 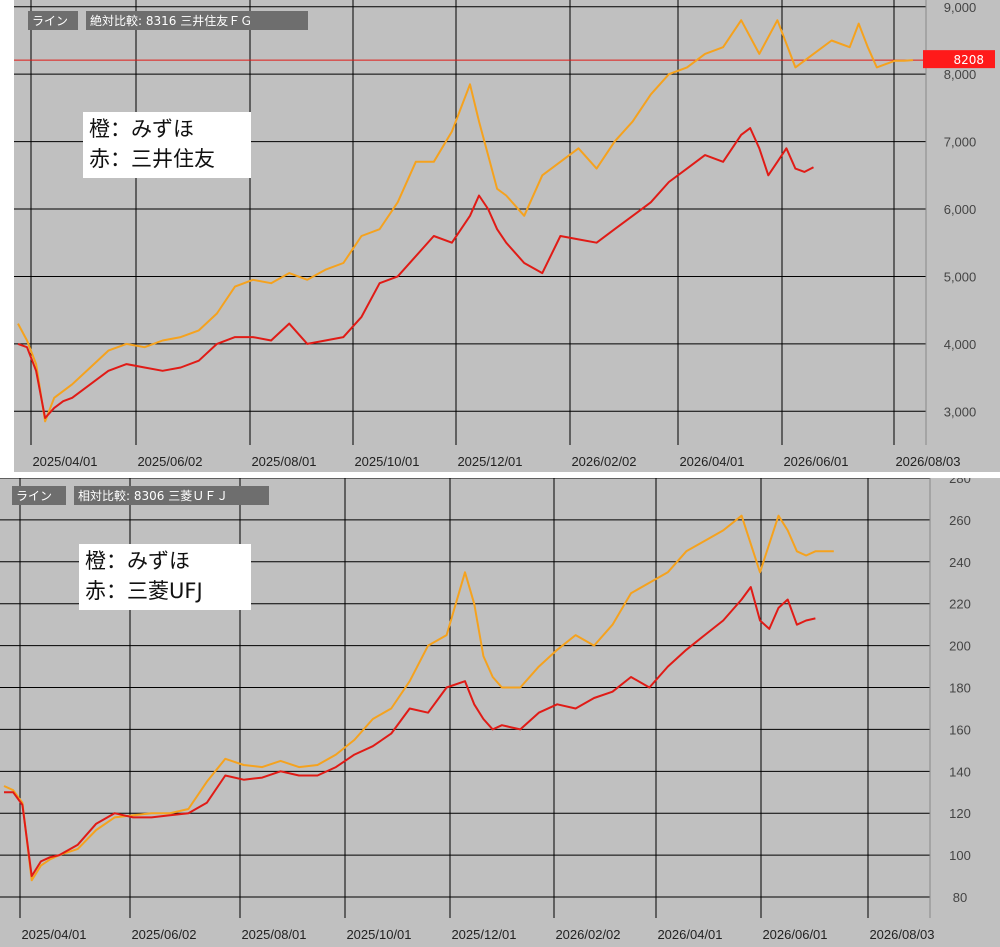 I want to click on y-tick-label: 280, so click(x=960, y=482).